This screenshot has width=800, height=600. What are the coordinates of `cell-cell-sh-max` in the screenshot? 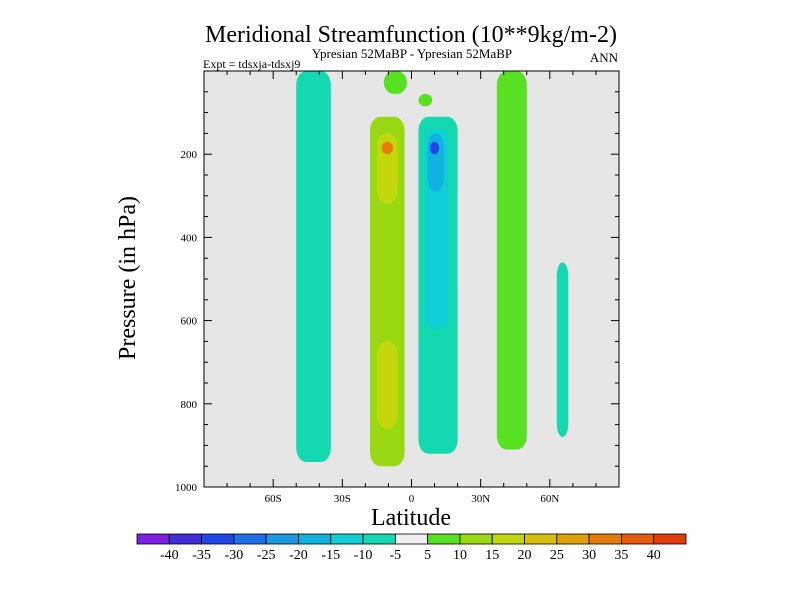 It's located at (387, 148).